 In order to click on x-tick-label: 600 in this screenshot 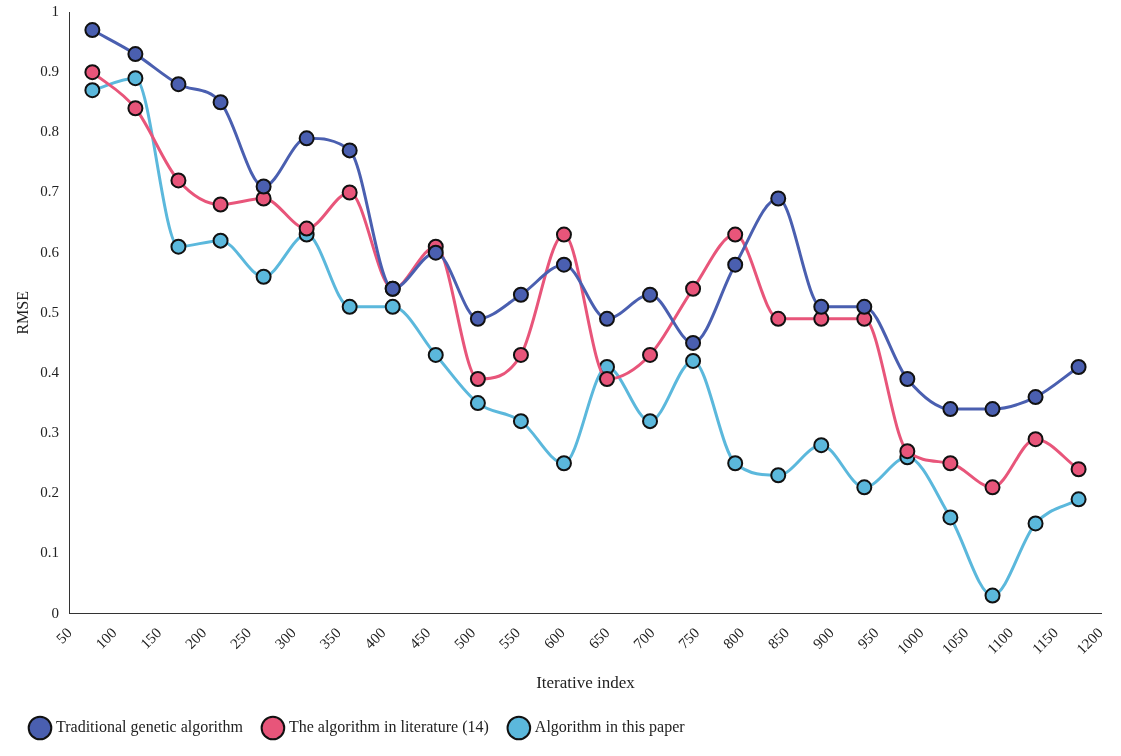, I will do `click(554, 638)`.